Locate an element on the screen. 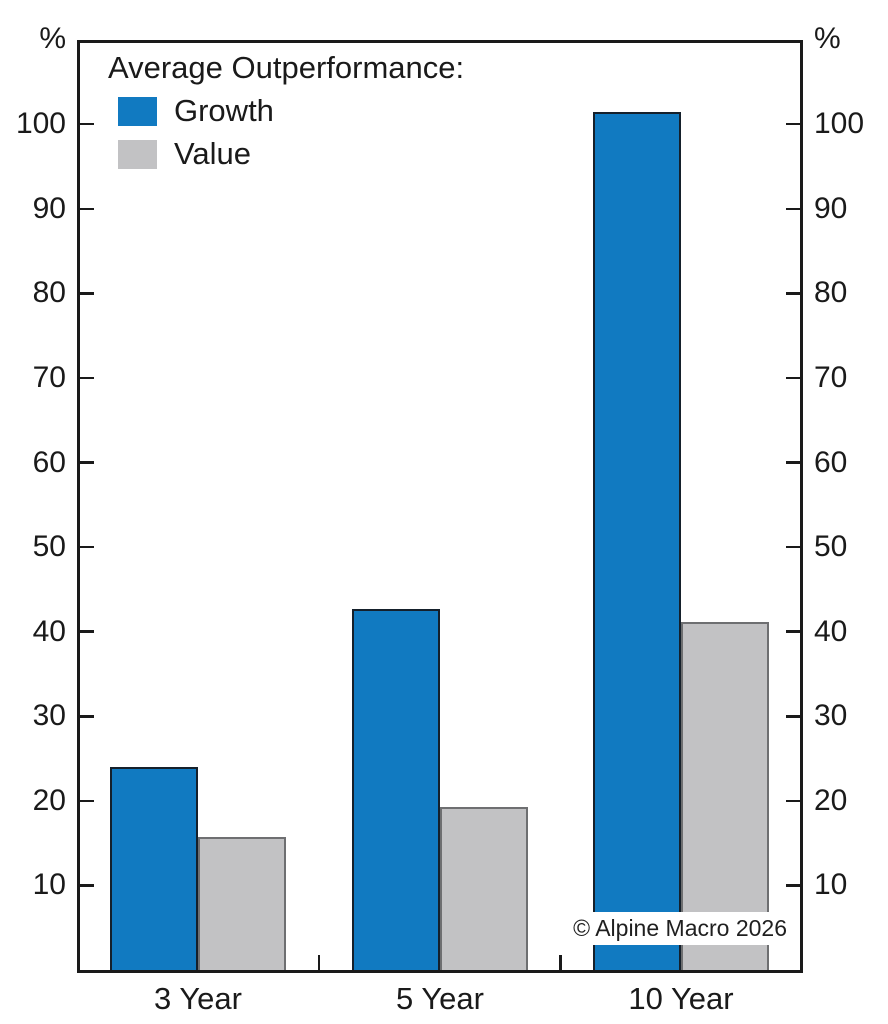  y-axis-unit-right: % is located at coordinates (827, 38).